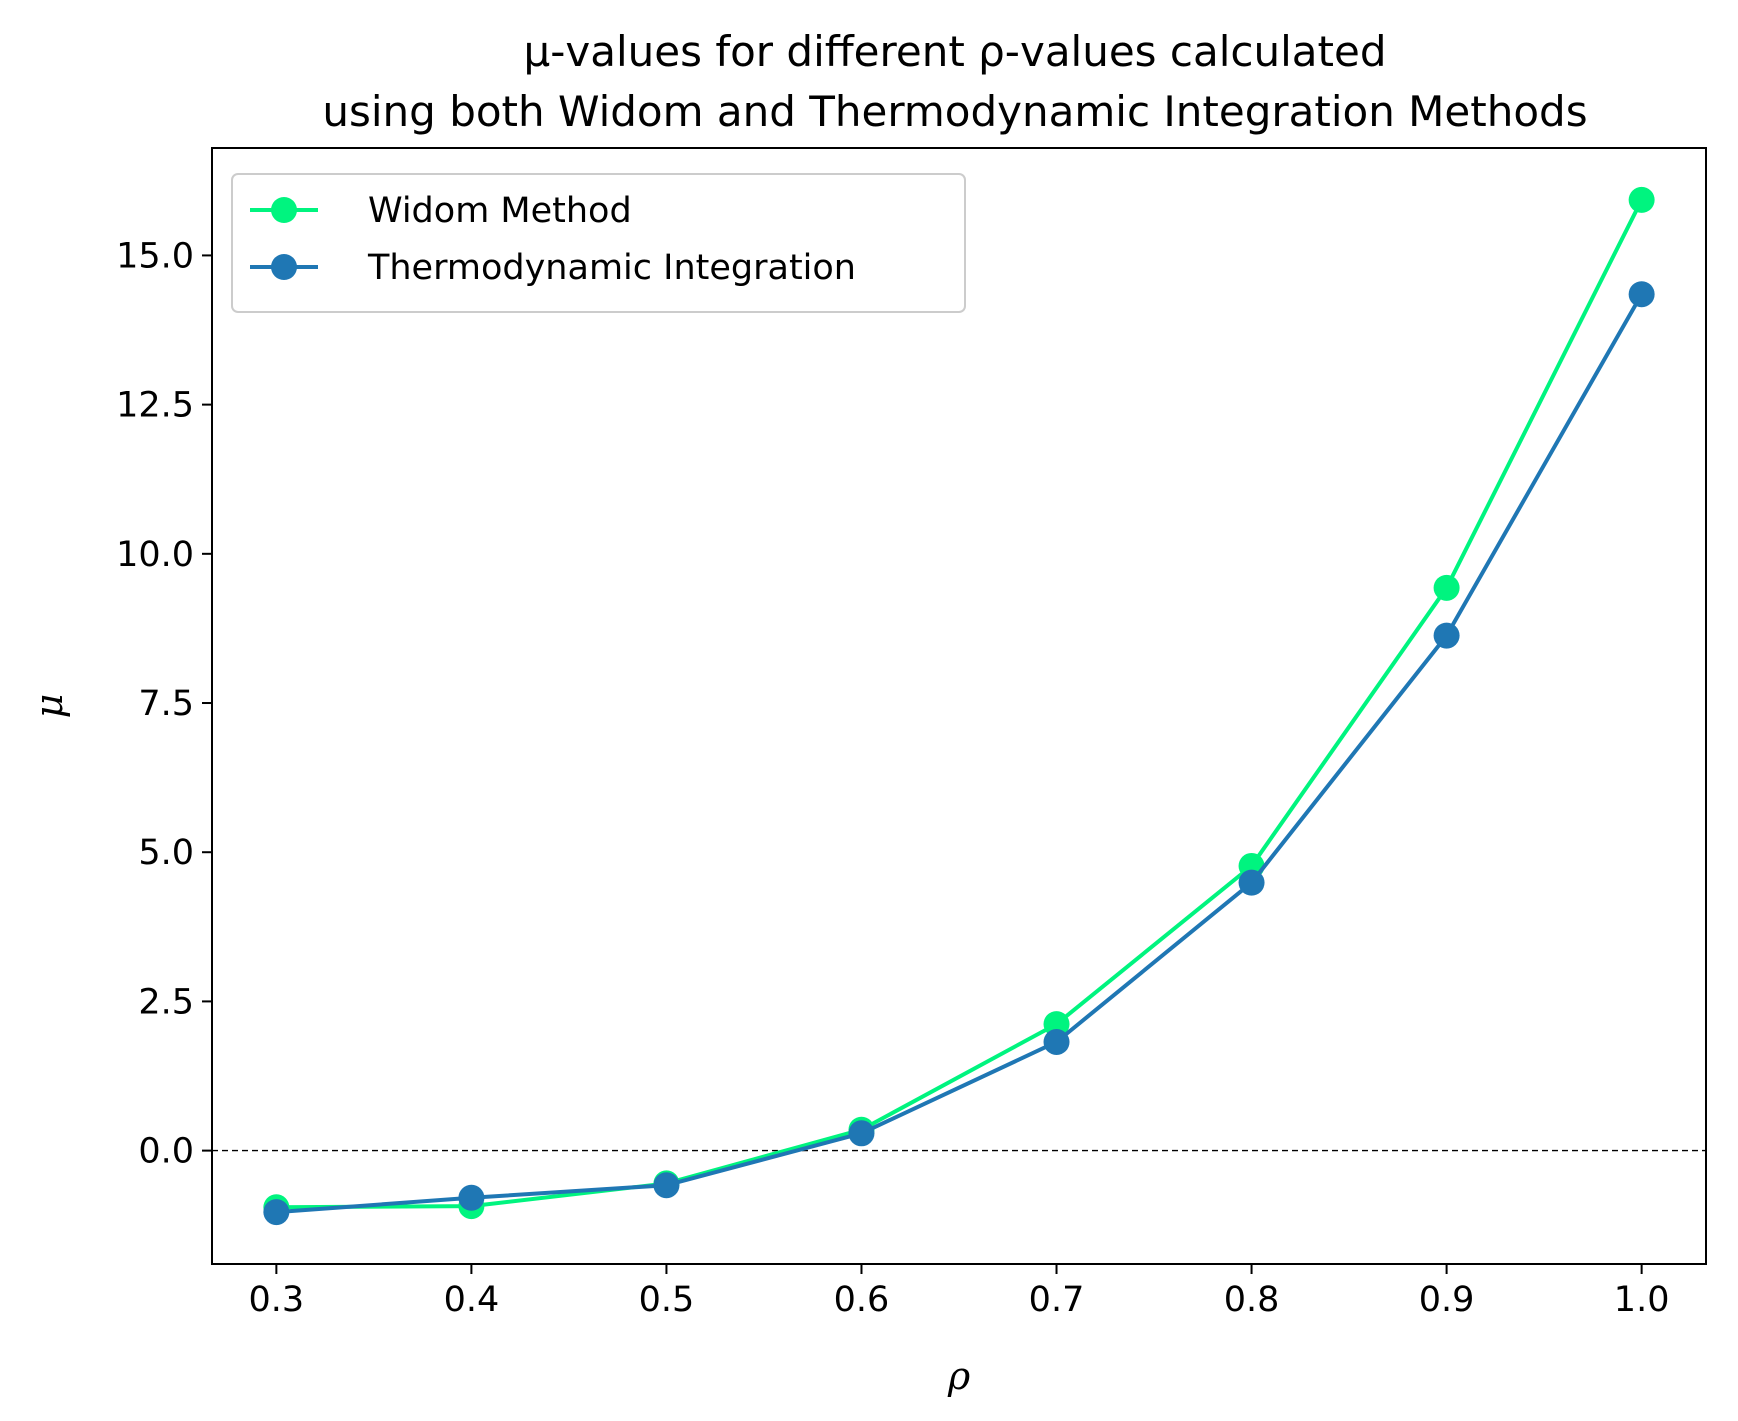 The height and width of the screenshot is (1421, 1738). What do you see at coordinates (166, 1002) in the screenshot?
I see `y-tick-label: 2.5` at bounding box center [166, 1002].